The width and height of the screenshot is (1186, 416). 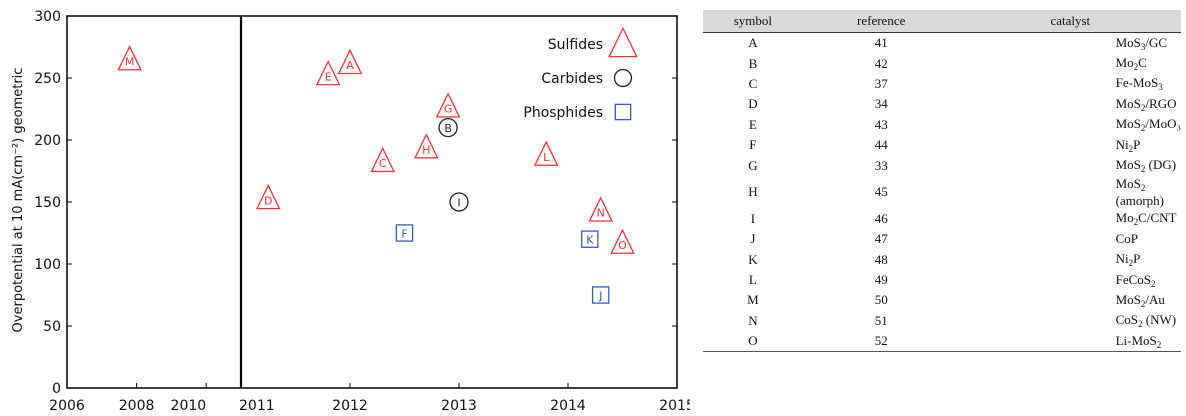 I want to click on cell-reference: 50, so click(x=881, y=300).